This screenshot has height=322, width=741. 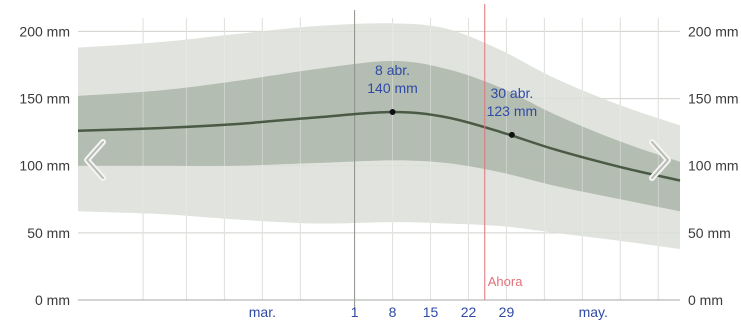 I want to click on y-tick-label-right: 100 mm, so click(x=713, y=166).